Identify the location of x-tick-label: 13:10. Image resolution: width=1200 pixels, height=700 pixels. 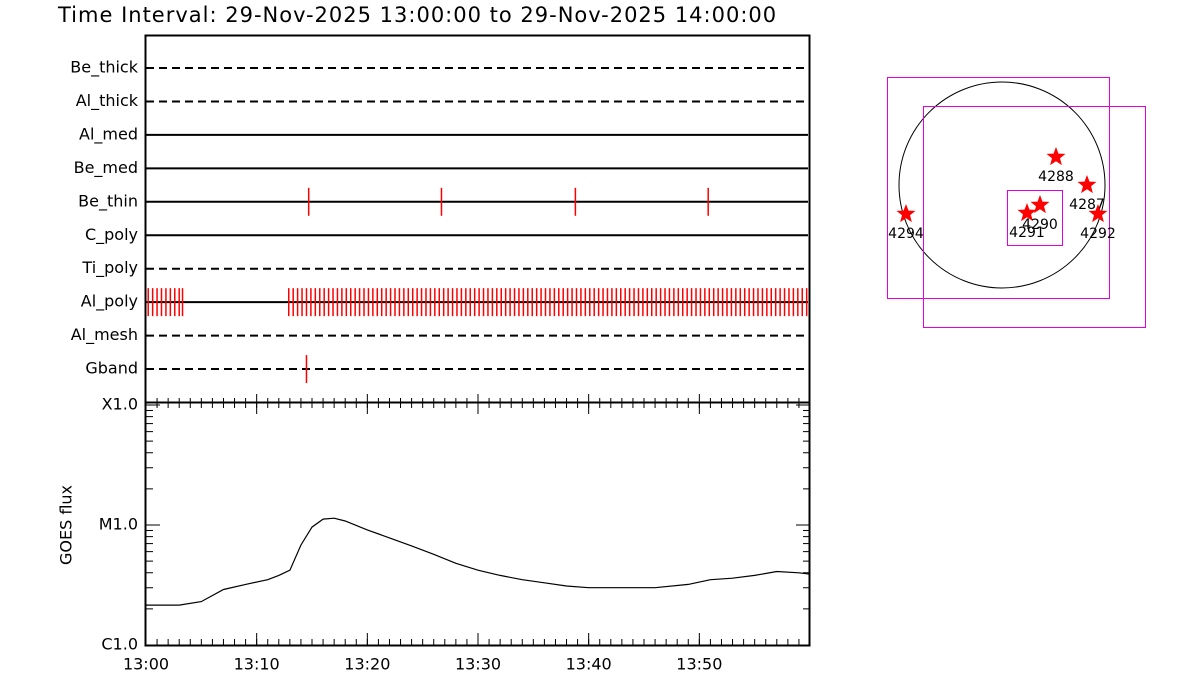
(257, 664).